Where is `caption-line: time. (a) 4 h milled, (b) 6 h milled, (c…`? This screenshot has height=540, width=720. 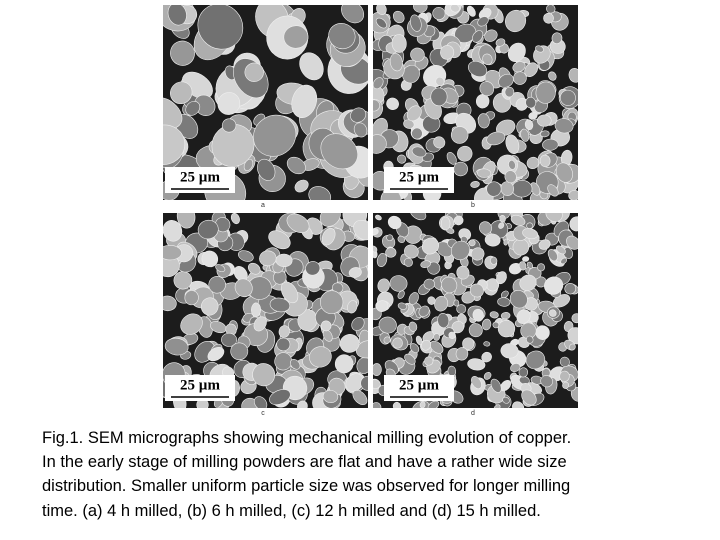
caption-line: time. (a) 4 h milled, (b) 6 h milled, (c… is located at coordinates (291, 511).